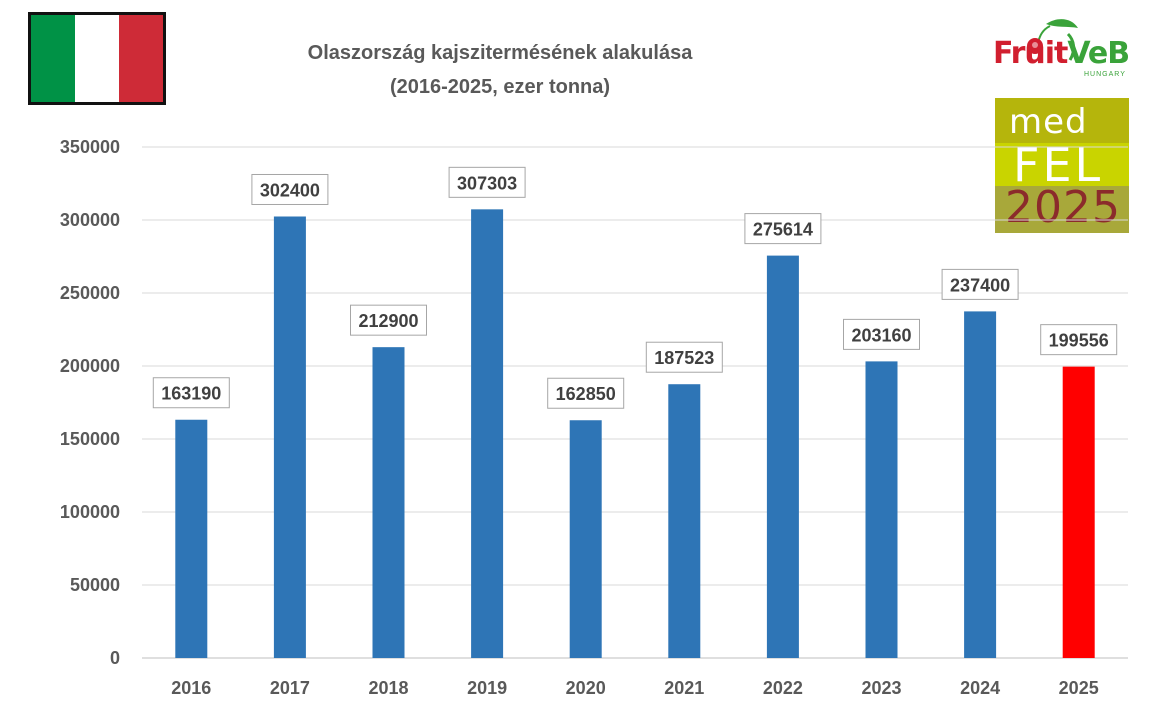  I want to click on flag-stripe-green, so click(53, 58).